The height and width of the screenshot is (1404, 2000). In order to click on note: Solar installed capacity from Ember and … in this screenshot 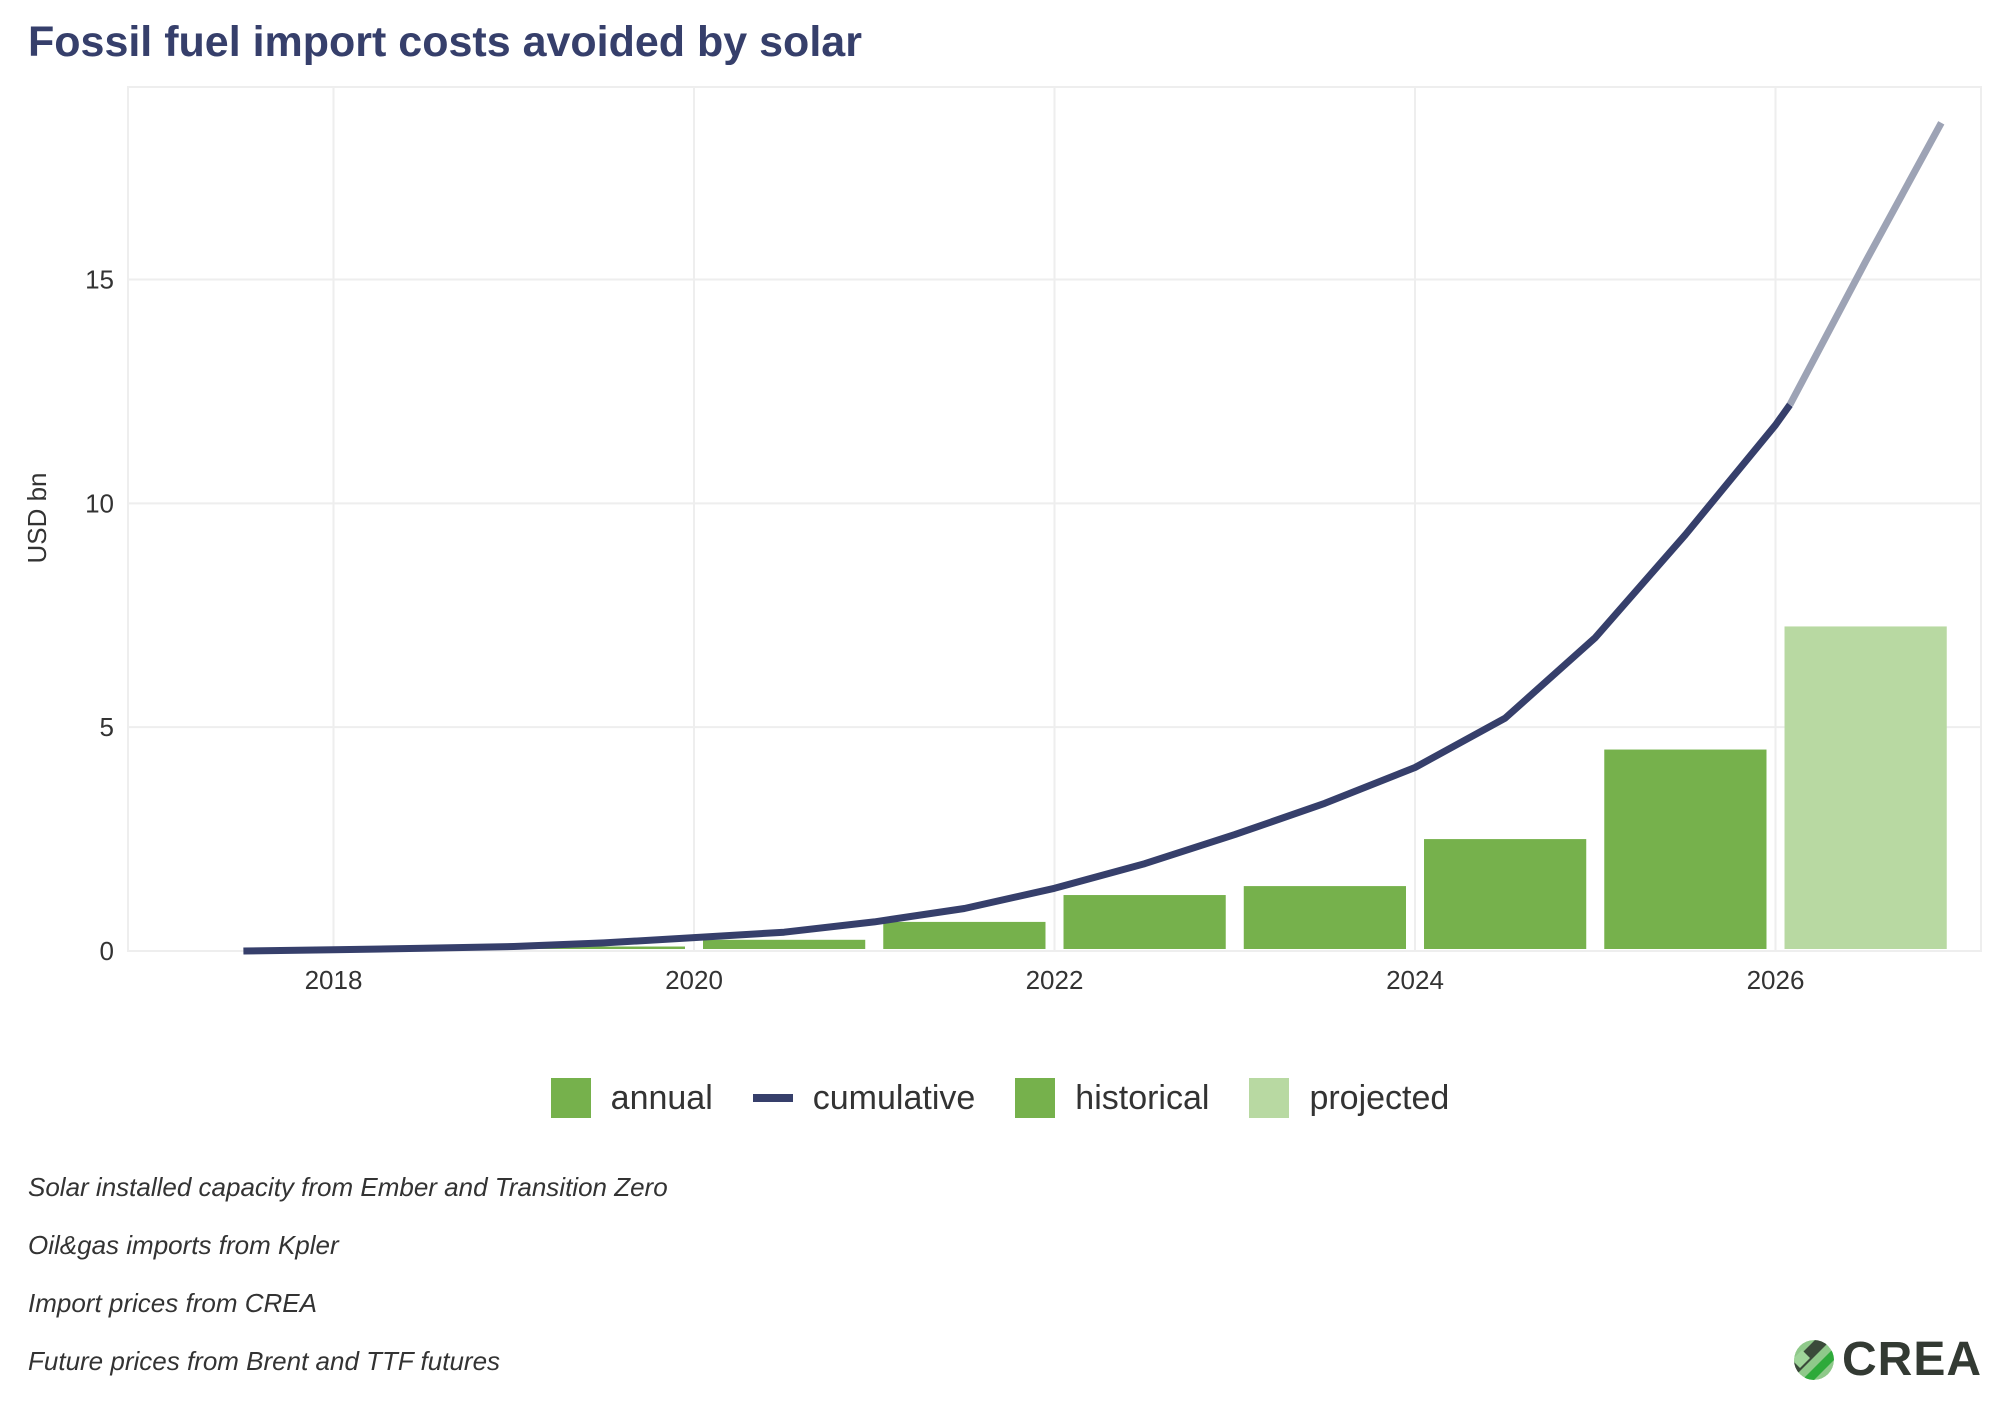, I will do `click(348, 1187)`.